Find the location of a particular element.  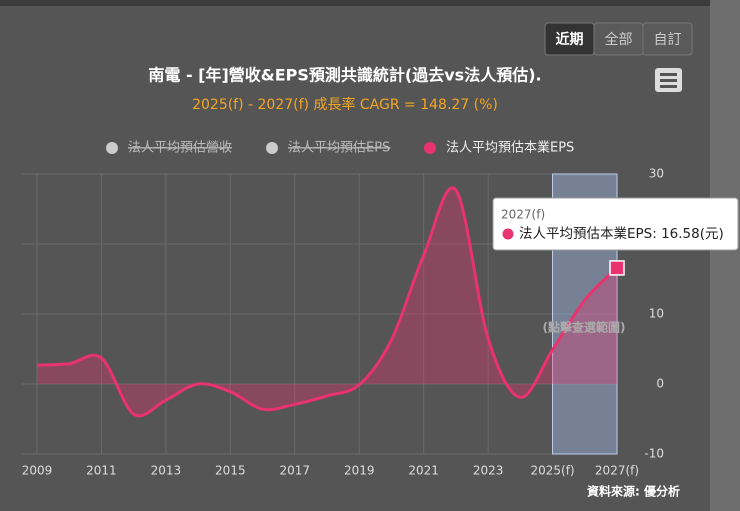

range-button-label: 全部 is located at coordinates (619, 39).